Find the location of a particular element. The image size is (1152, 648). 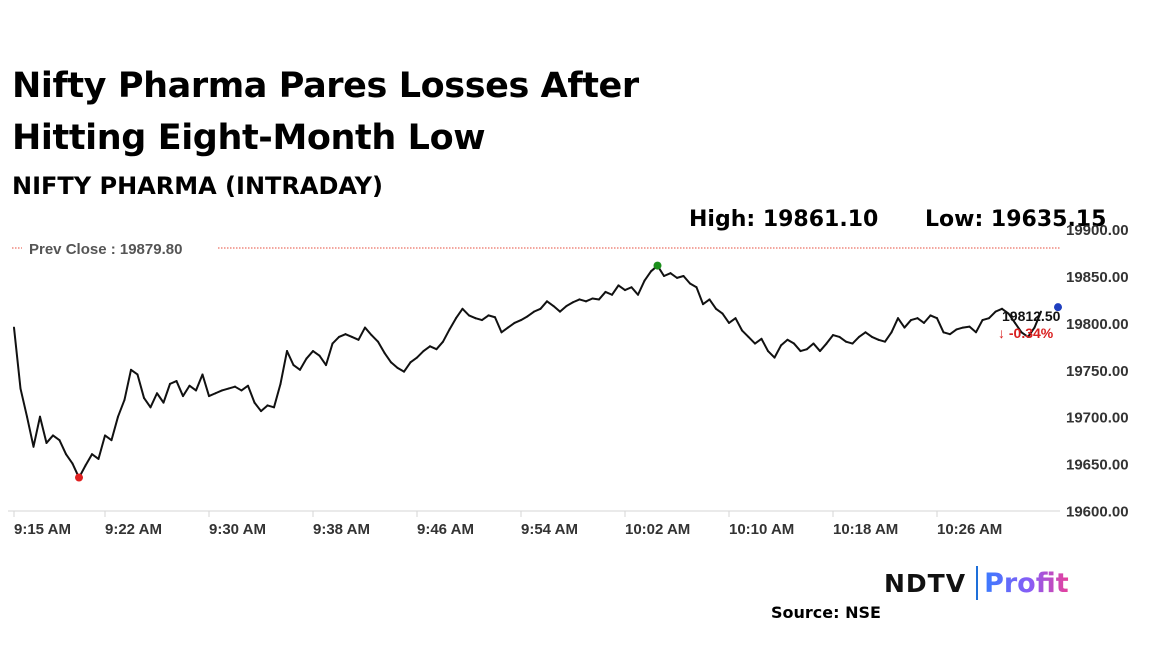

brand-ndtv: NDTV is located at coordinates (925, 583).